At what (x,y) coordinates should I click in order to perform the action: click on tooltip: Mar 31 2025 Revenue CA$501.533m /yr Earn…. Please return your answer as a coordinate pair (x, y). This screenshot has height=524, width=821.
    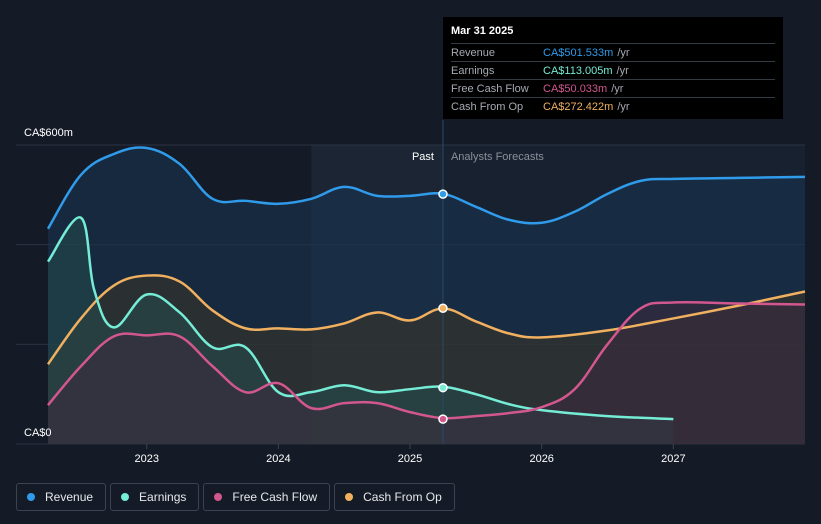
    Looking at the image, I should click on (613, 68).